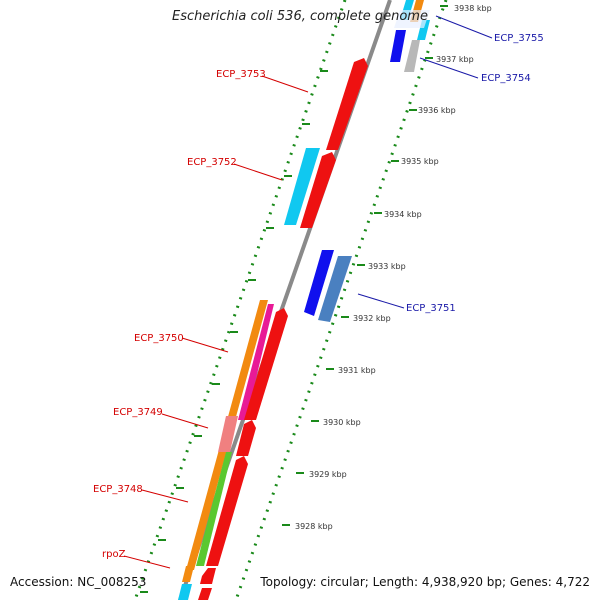 This screenshot has width=600, height=600. What do you see at coordinates (208, 576) in the screenshot?
I see `feature-rpoz-red` at bounding box center [208, 576].